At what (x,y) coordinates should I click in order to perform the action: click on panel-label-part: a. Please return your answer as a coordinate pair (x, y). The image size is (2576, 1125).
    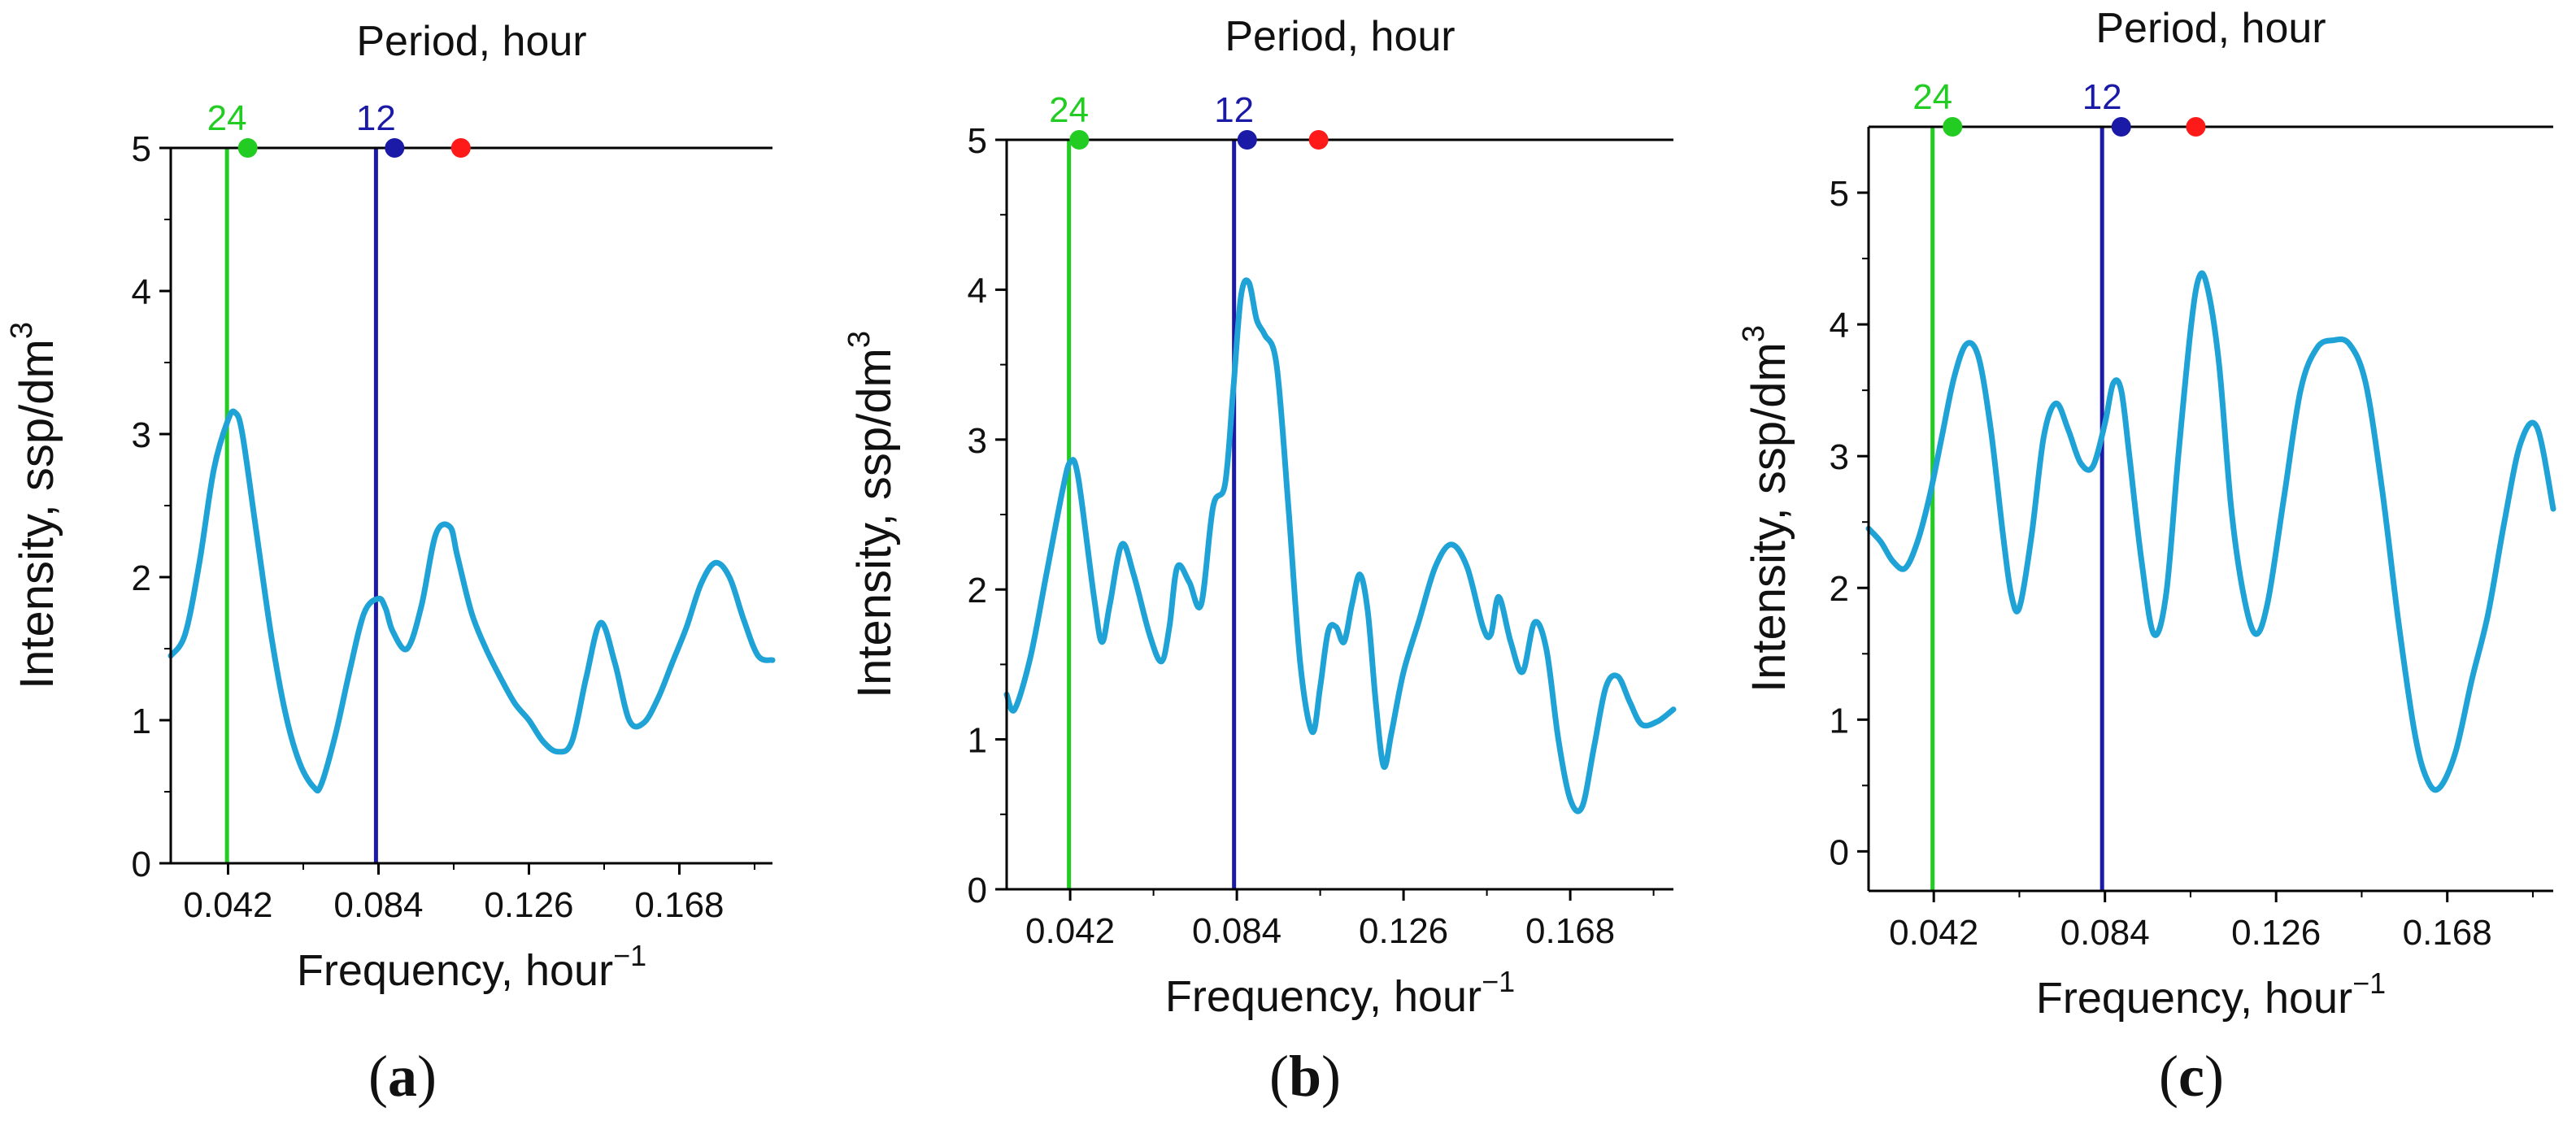
    Looking at the image, I should click on (403, 1076).